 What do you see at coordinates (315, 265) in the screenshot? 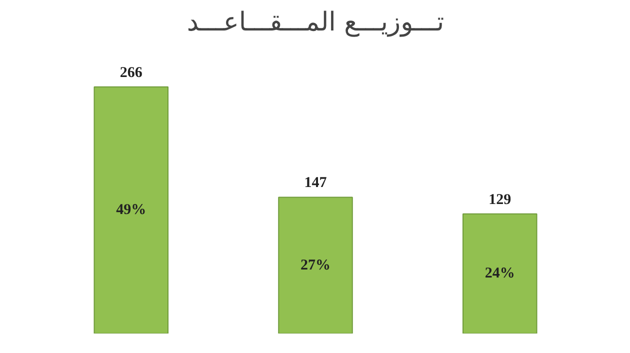
I see `annotation: 27%` at bounding box center [315, 265].